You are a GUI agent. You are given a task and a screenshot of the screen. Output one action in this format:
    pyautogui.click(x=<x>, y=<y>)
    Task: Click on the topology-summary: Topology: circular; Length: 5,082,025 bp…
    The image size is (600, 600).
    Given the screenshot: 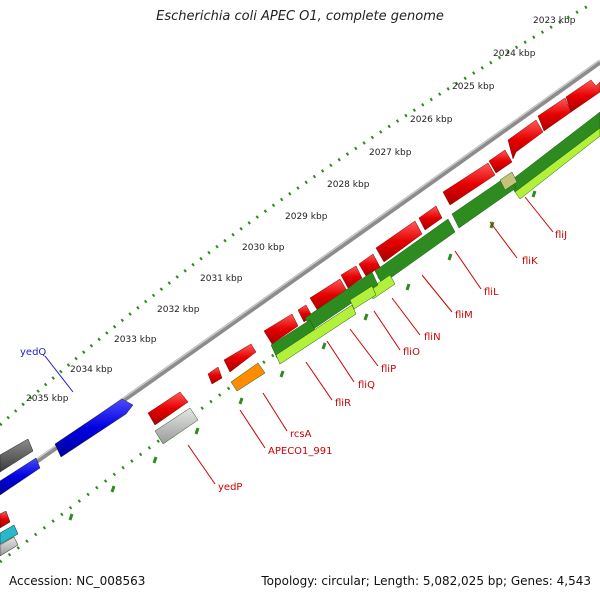 What is the action you would take?
    pyautogui.click(x=426, y=581)
    